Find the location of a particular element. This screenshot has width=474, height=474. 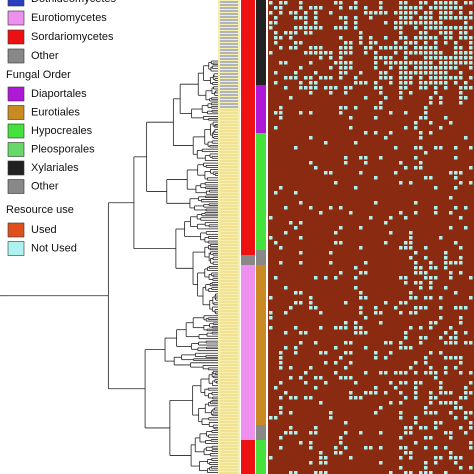

legend-title: Fungal Order is located at coordinates (38, 75).